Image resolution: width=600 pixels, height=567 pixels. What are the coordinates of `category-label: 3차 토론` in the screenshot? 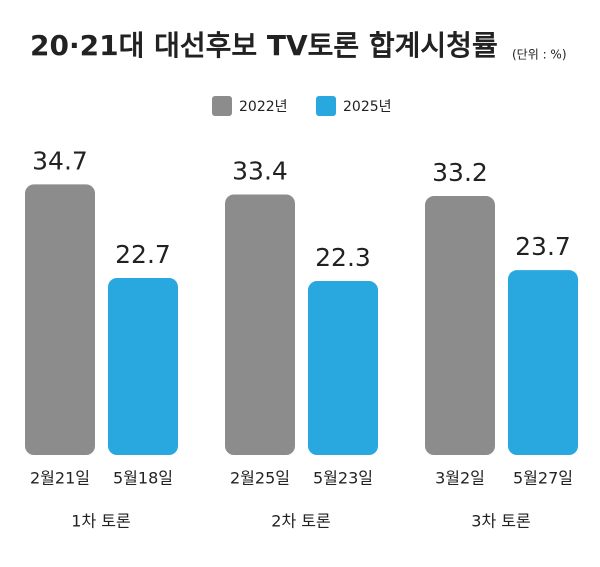 It's located at (500, 521).